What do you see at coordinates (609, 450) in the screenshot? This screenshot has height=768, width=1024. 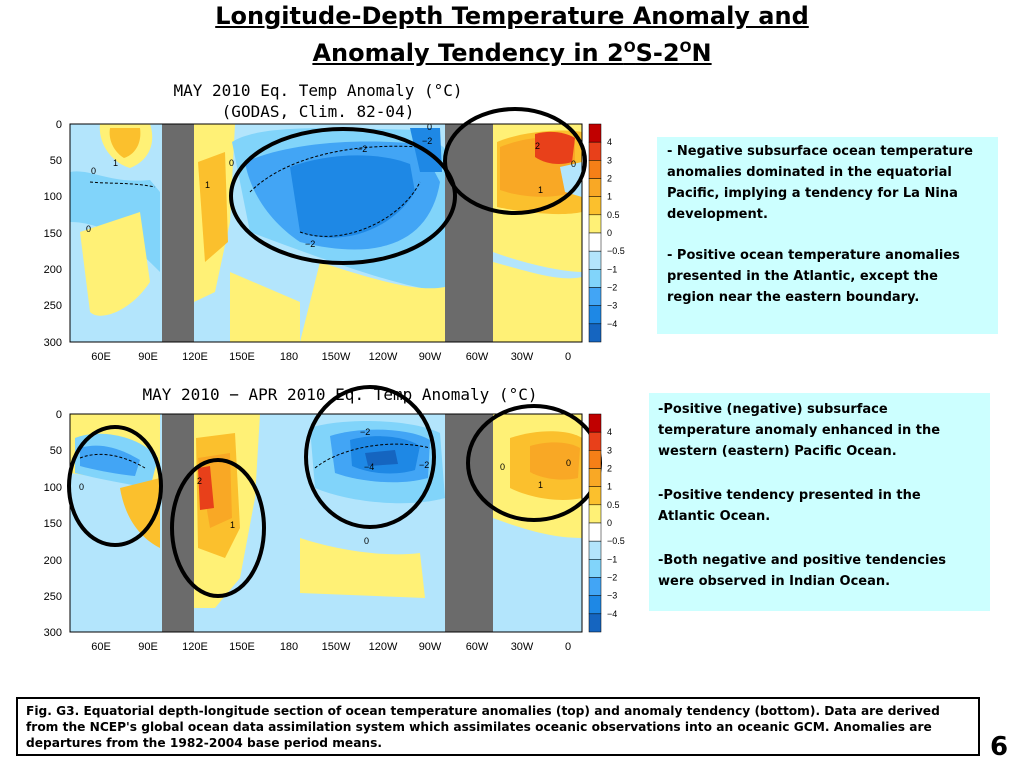 I see `colorbar-label: 3` at bounding box center [609, 450].